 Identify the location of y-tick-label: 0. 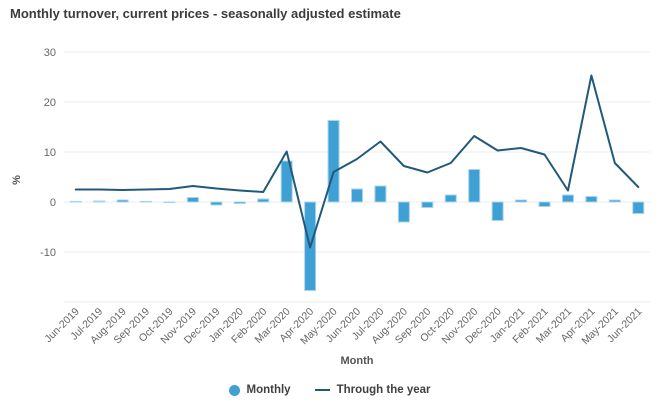
(53, 203).